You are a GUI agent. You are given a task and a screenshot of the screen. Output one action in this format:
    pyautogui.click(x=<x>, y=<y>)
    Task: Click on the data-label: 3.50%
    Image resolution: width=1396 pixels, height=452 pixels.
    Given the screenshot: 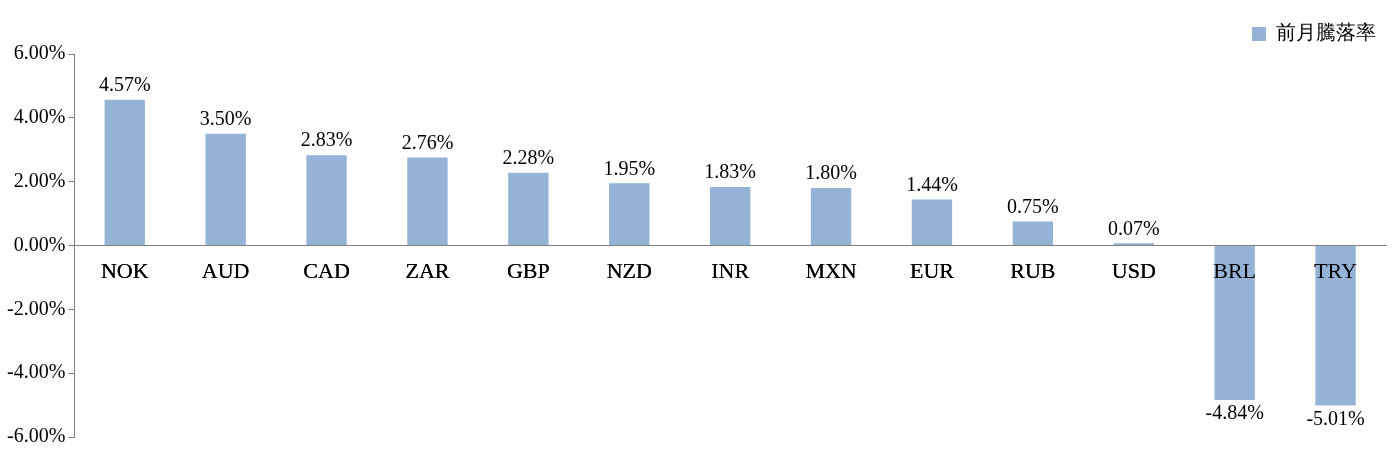 What is the action you would take?
    pyautogui.click(x=225, y=118)
    